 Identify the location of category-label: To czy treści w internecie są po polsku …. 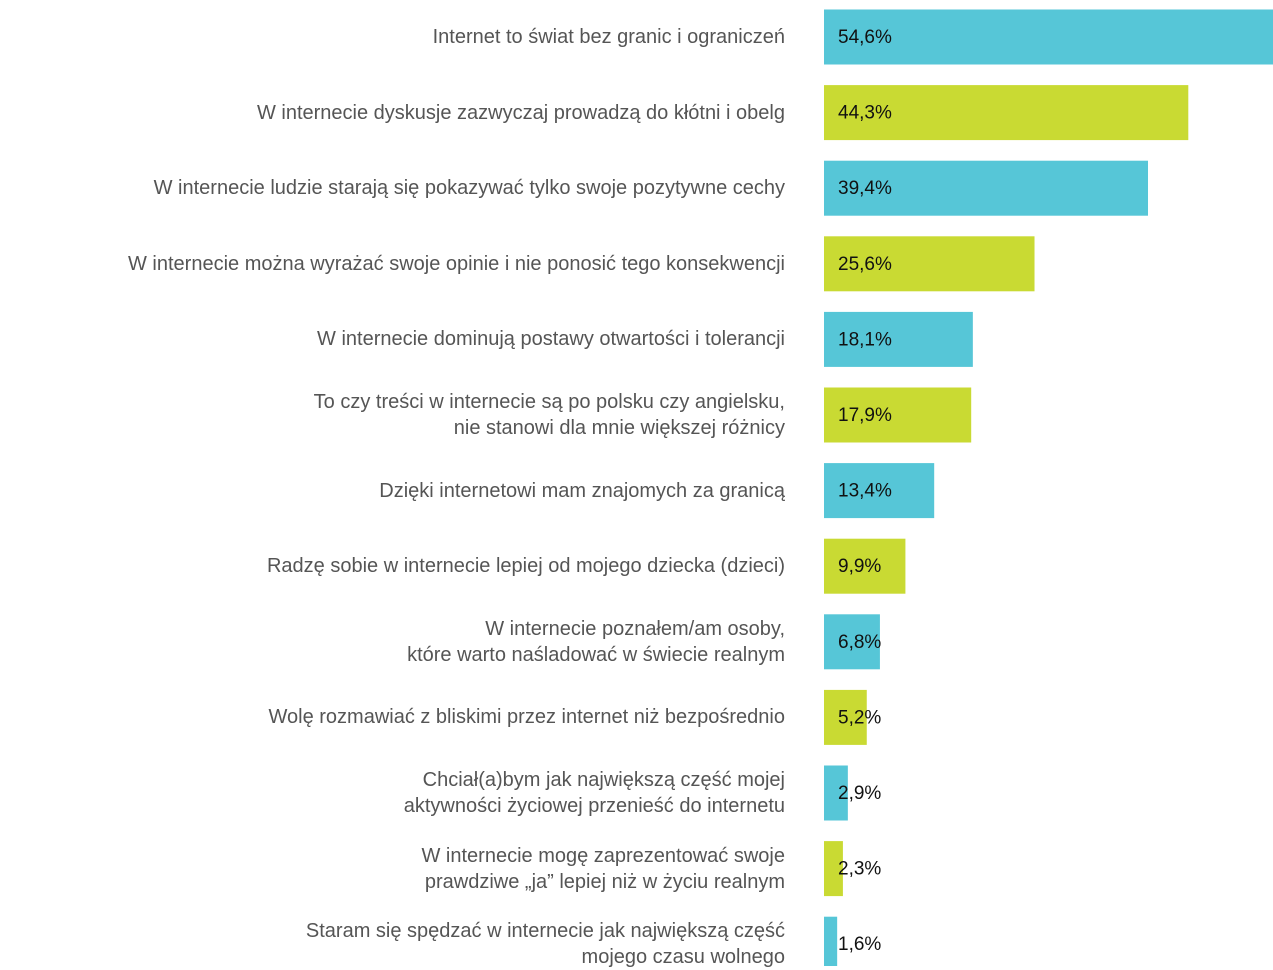
(549, 415).